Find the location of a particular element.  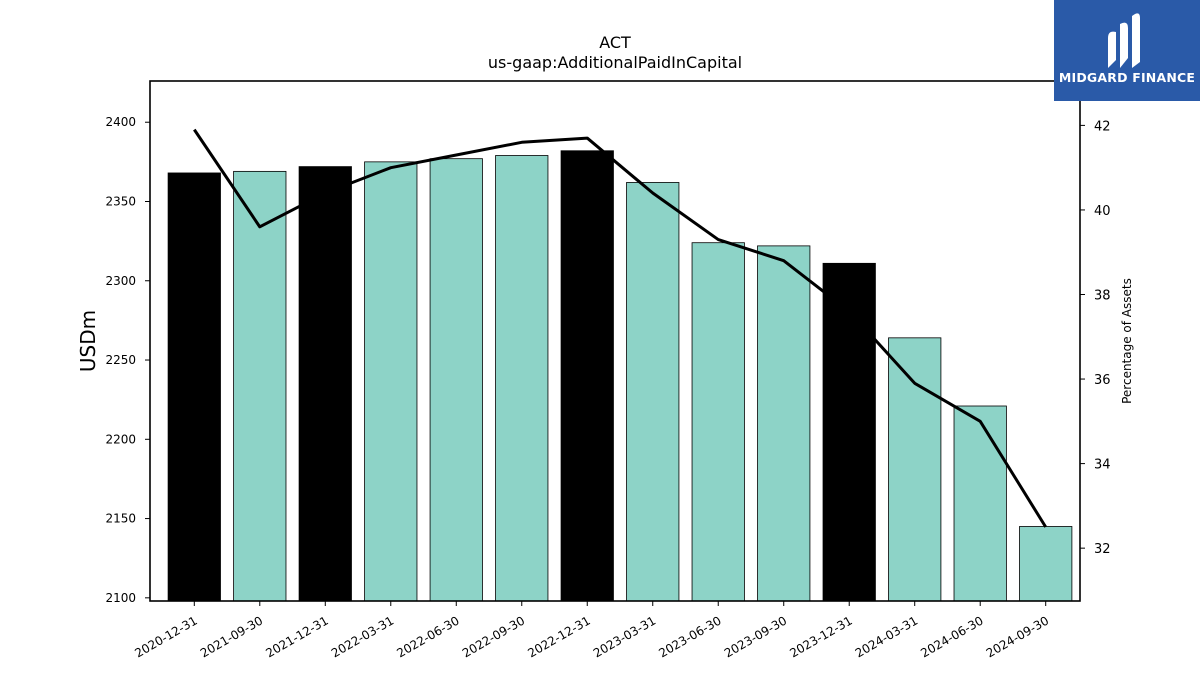

x-tick-label: 2023-09-30 is located at coordinates (755, 636).